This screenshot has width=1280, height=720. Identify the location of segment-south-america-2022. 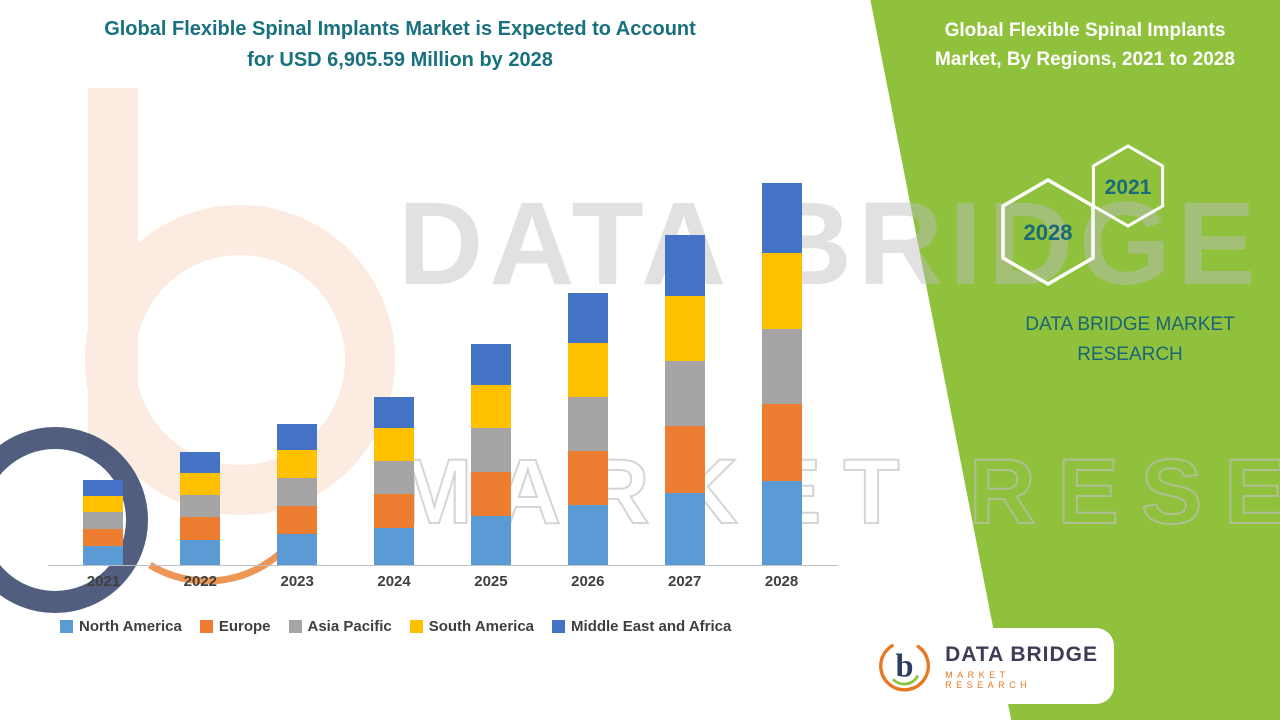
(200, 484).